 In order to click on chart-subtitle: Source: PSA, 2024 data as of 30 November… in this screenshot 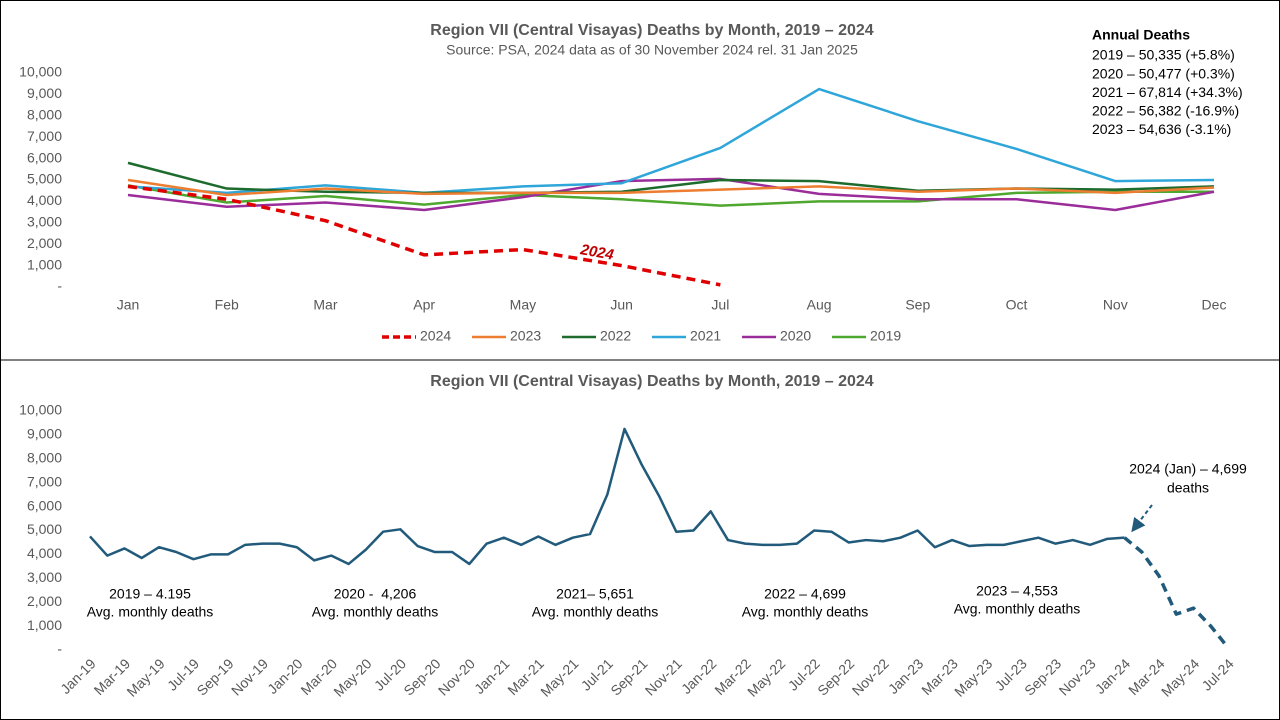, I will do `click(652, 50)`.